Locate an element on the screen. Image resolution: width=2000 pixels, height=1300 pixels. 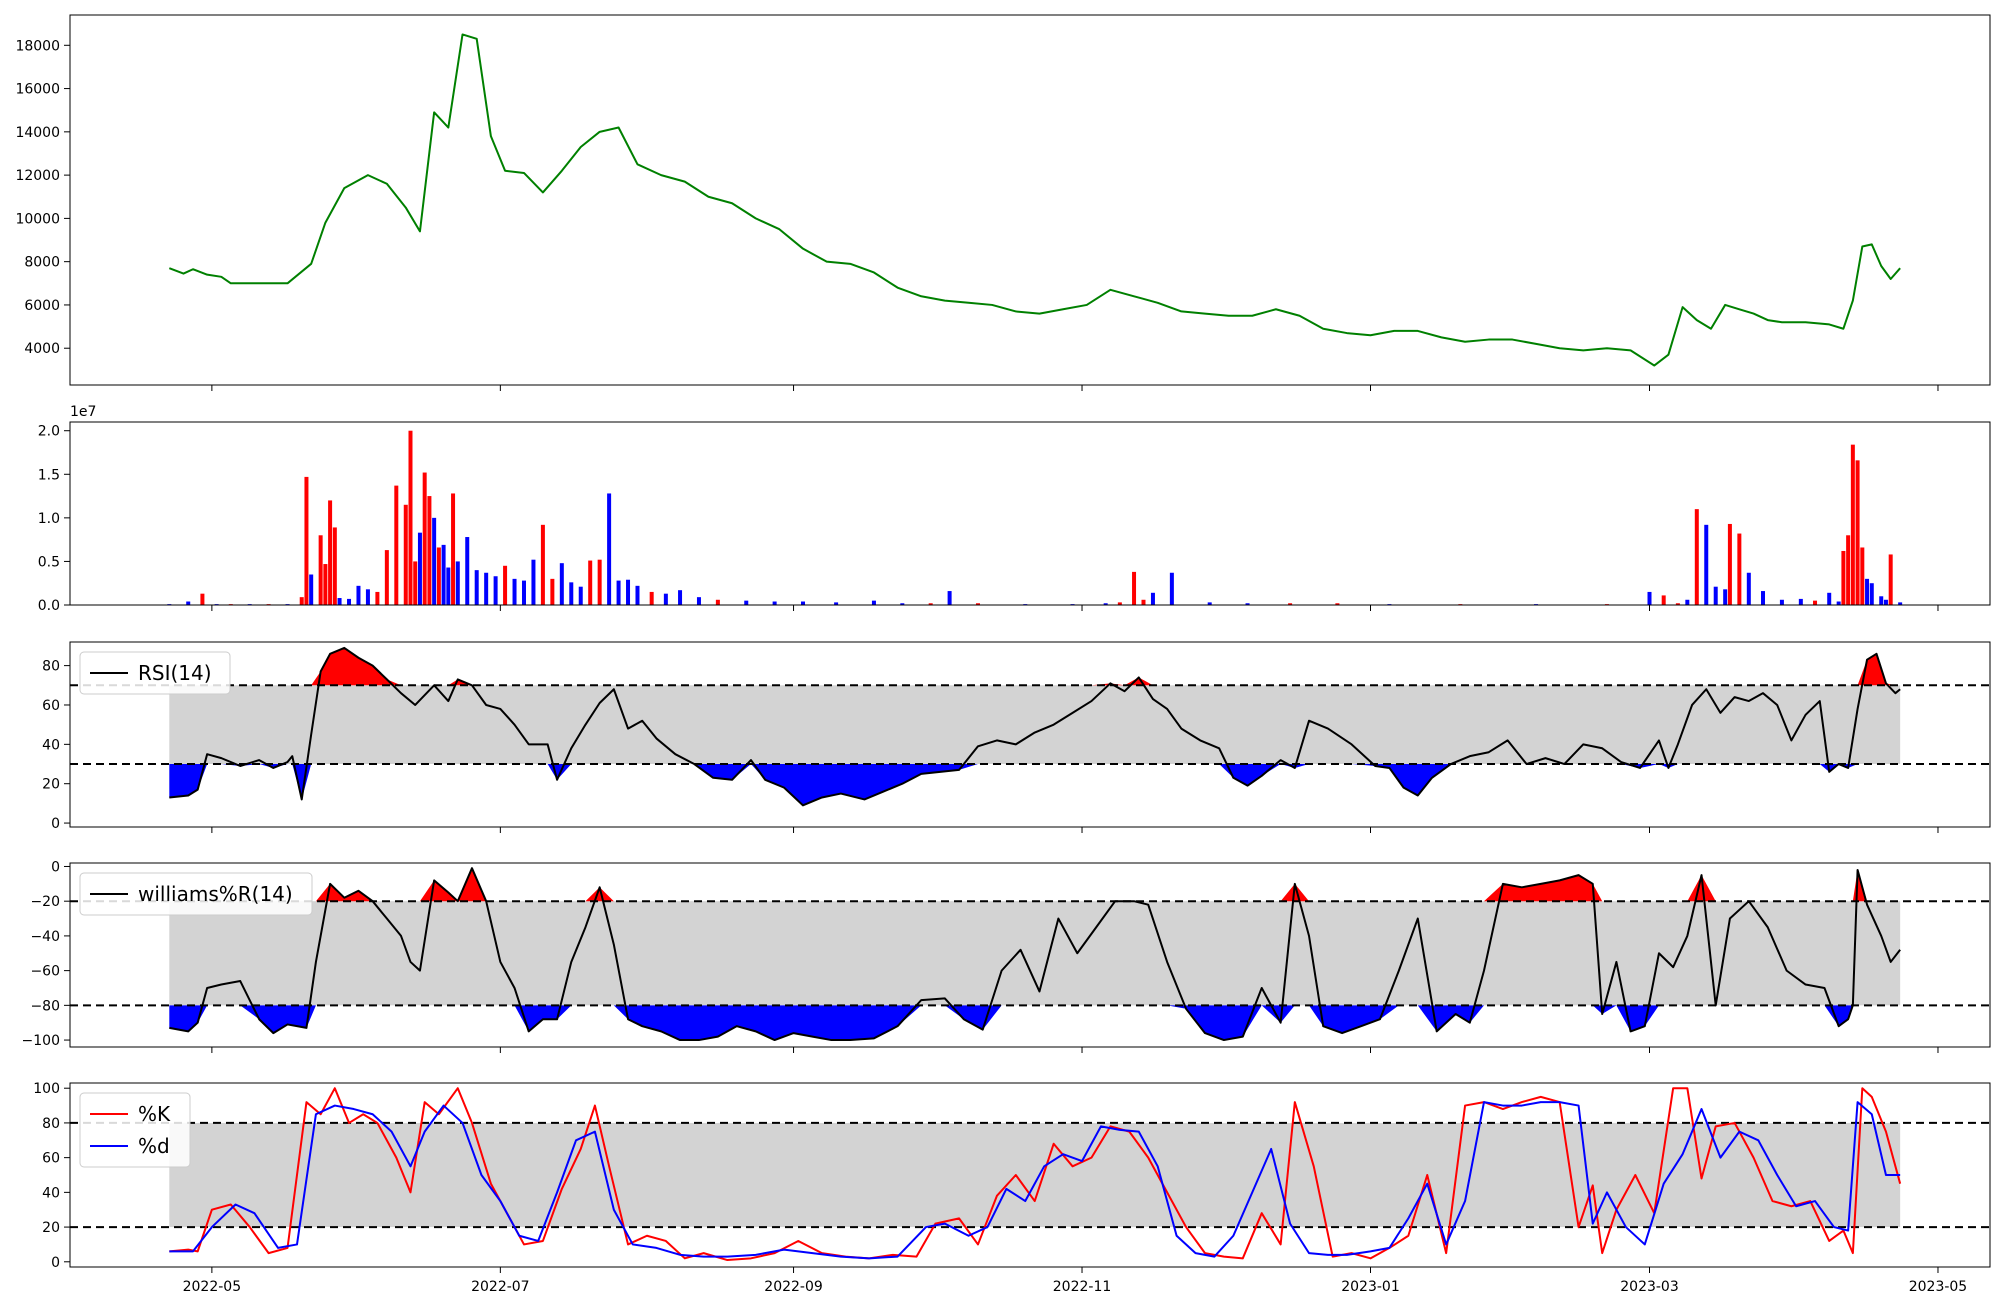
williams-band is located at coordinates (1035, 953).